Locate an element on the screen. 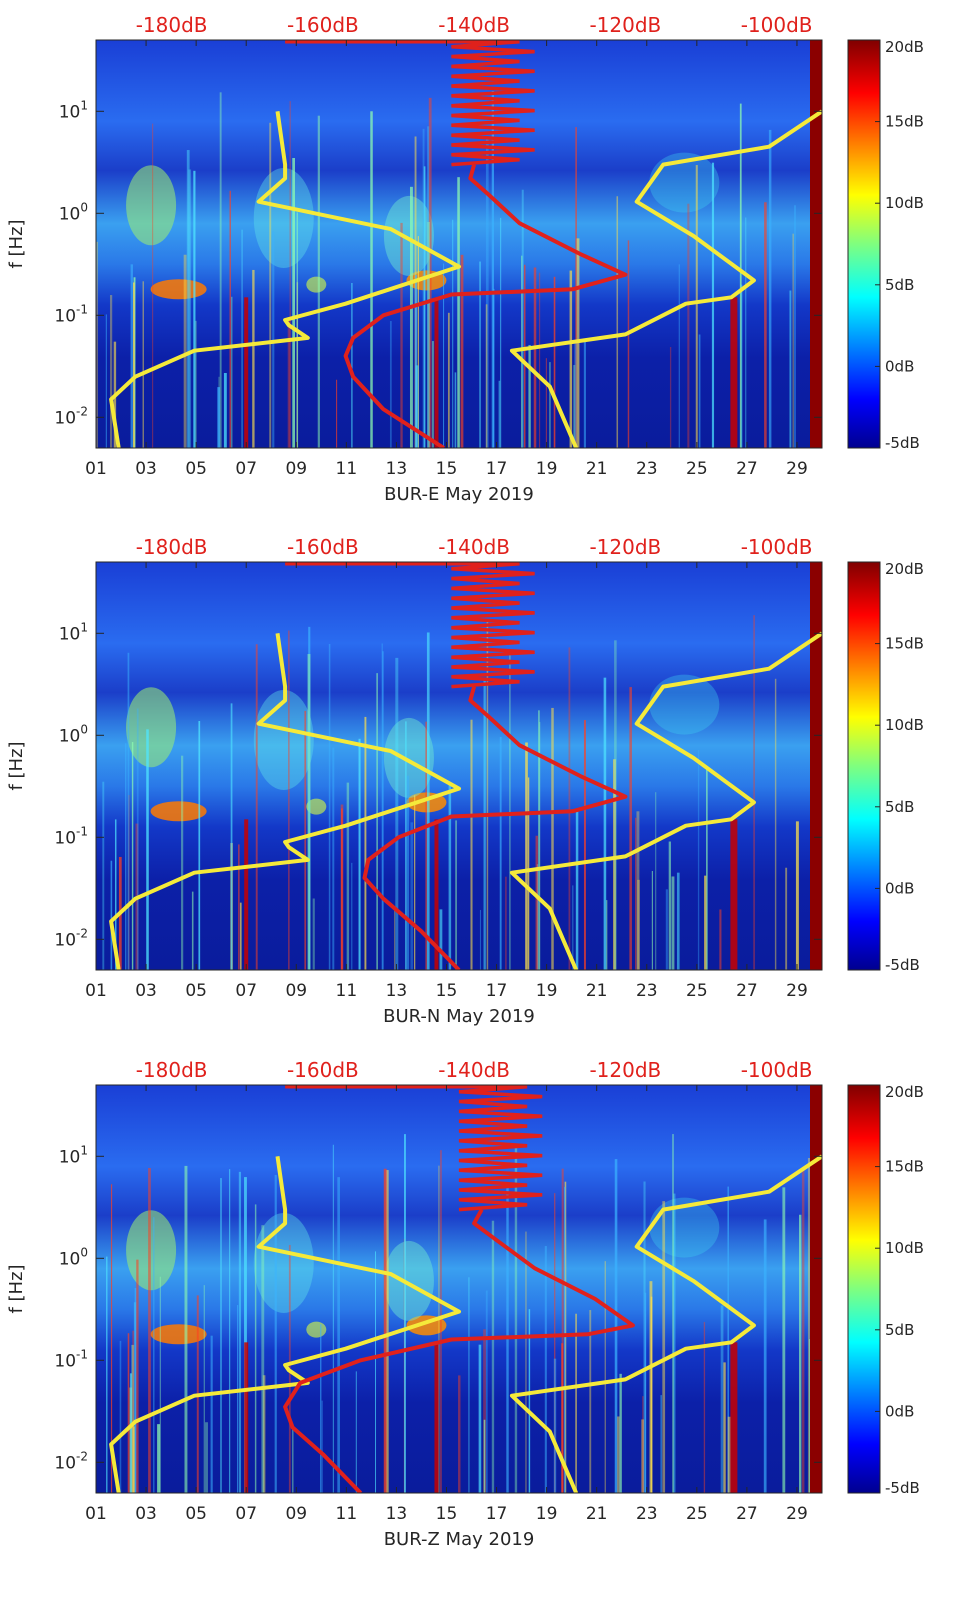 Image resolution: width=962 pixels, height=1599 pixels. colorbar-label: 5dB is located at coordinates (899, 807).